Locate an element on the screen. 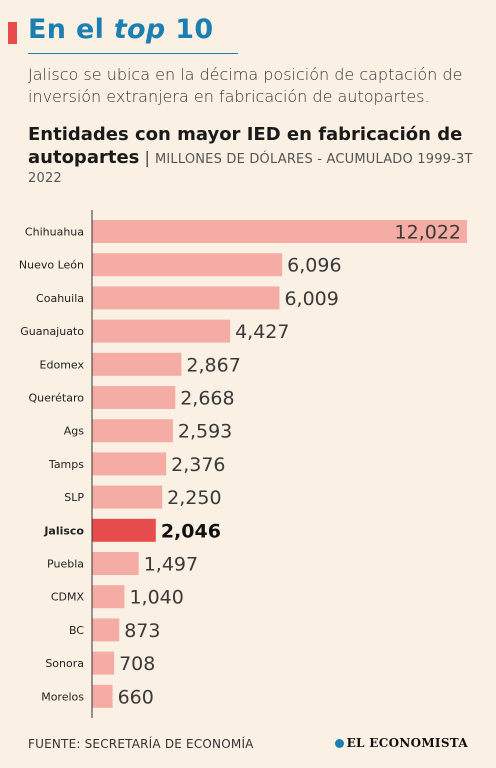  bar-tamps is located at coordinates (129, 464).